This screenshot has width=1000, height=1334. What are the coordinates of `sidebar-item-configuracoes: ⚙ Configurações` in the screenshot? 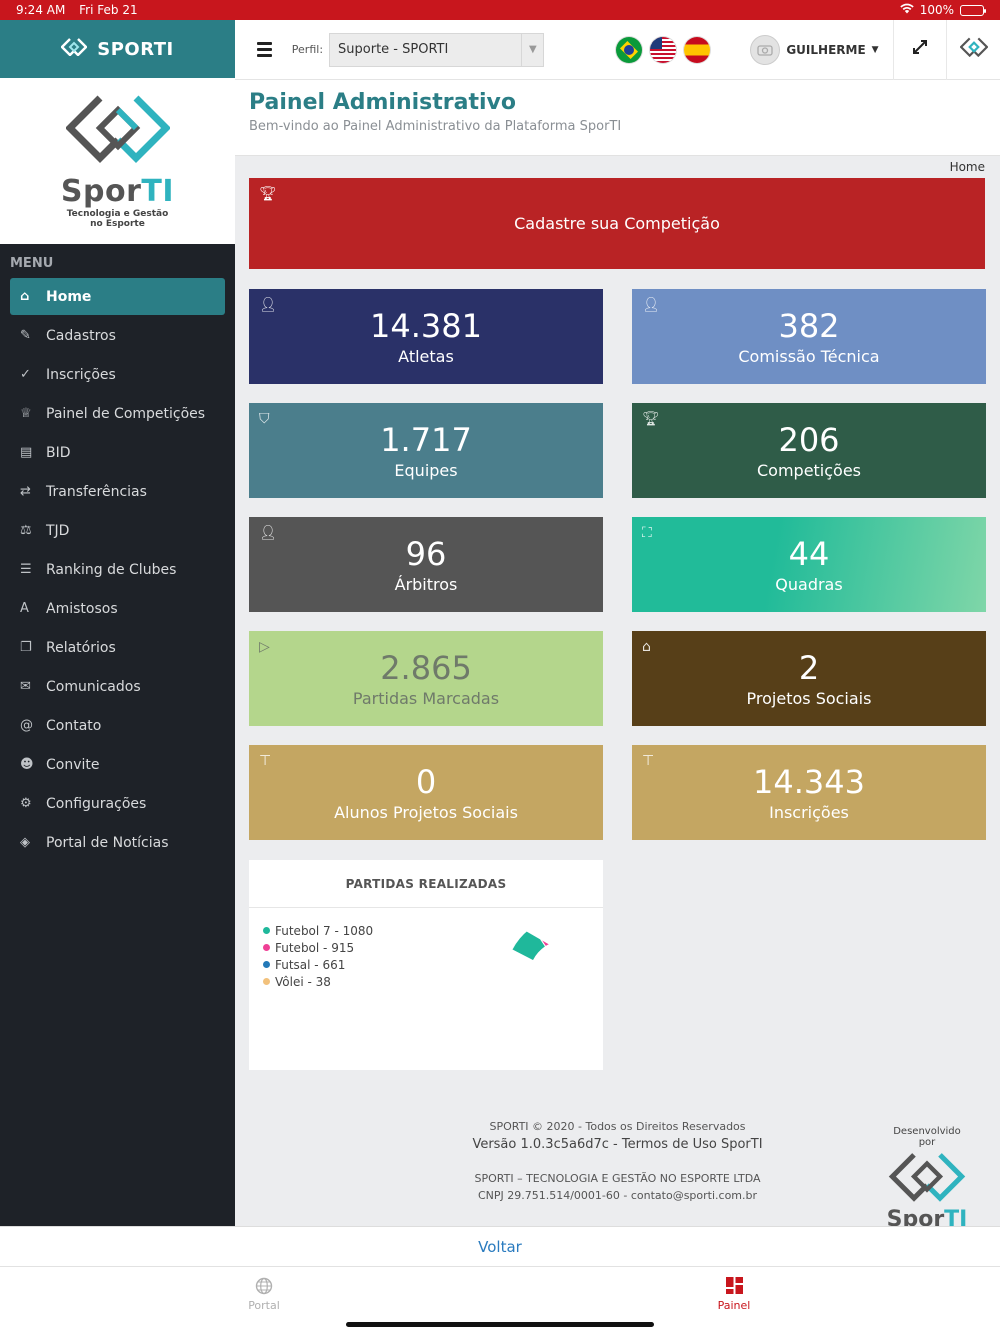 It's located at (117, 803).